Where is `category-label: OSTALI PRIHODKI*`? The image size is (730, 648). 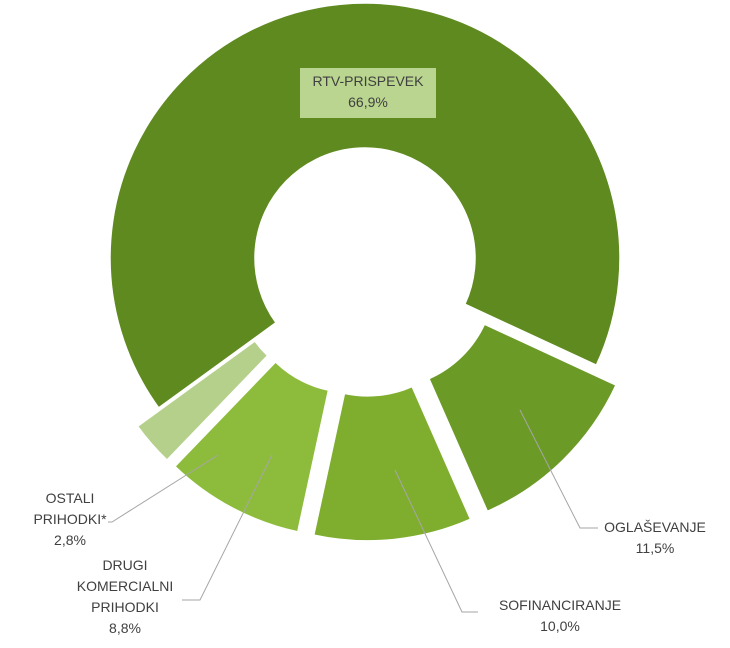
category-label: OSTALI PRIHODKI* is located at coordinates (70, 508).